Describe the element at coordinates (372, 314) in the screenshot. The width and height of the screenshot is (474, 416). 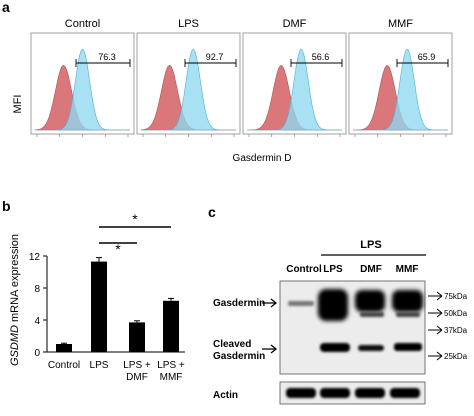
I see `band-gasdermin-dmf-lower` at that location.